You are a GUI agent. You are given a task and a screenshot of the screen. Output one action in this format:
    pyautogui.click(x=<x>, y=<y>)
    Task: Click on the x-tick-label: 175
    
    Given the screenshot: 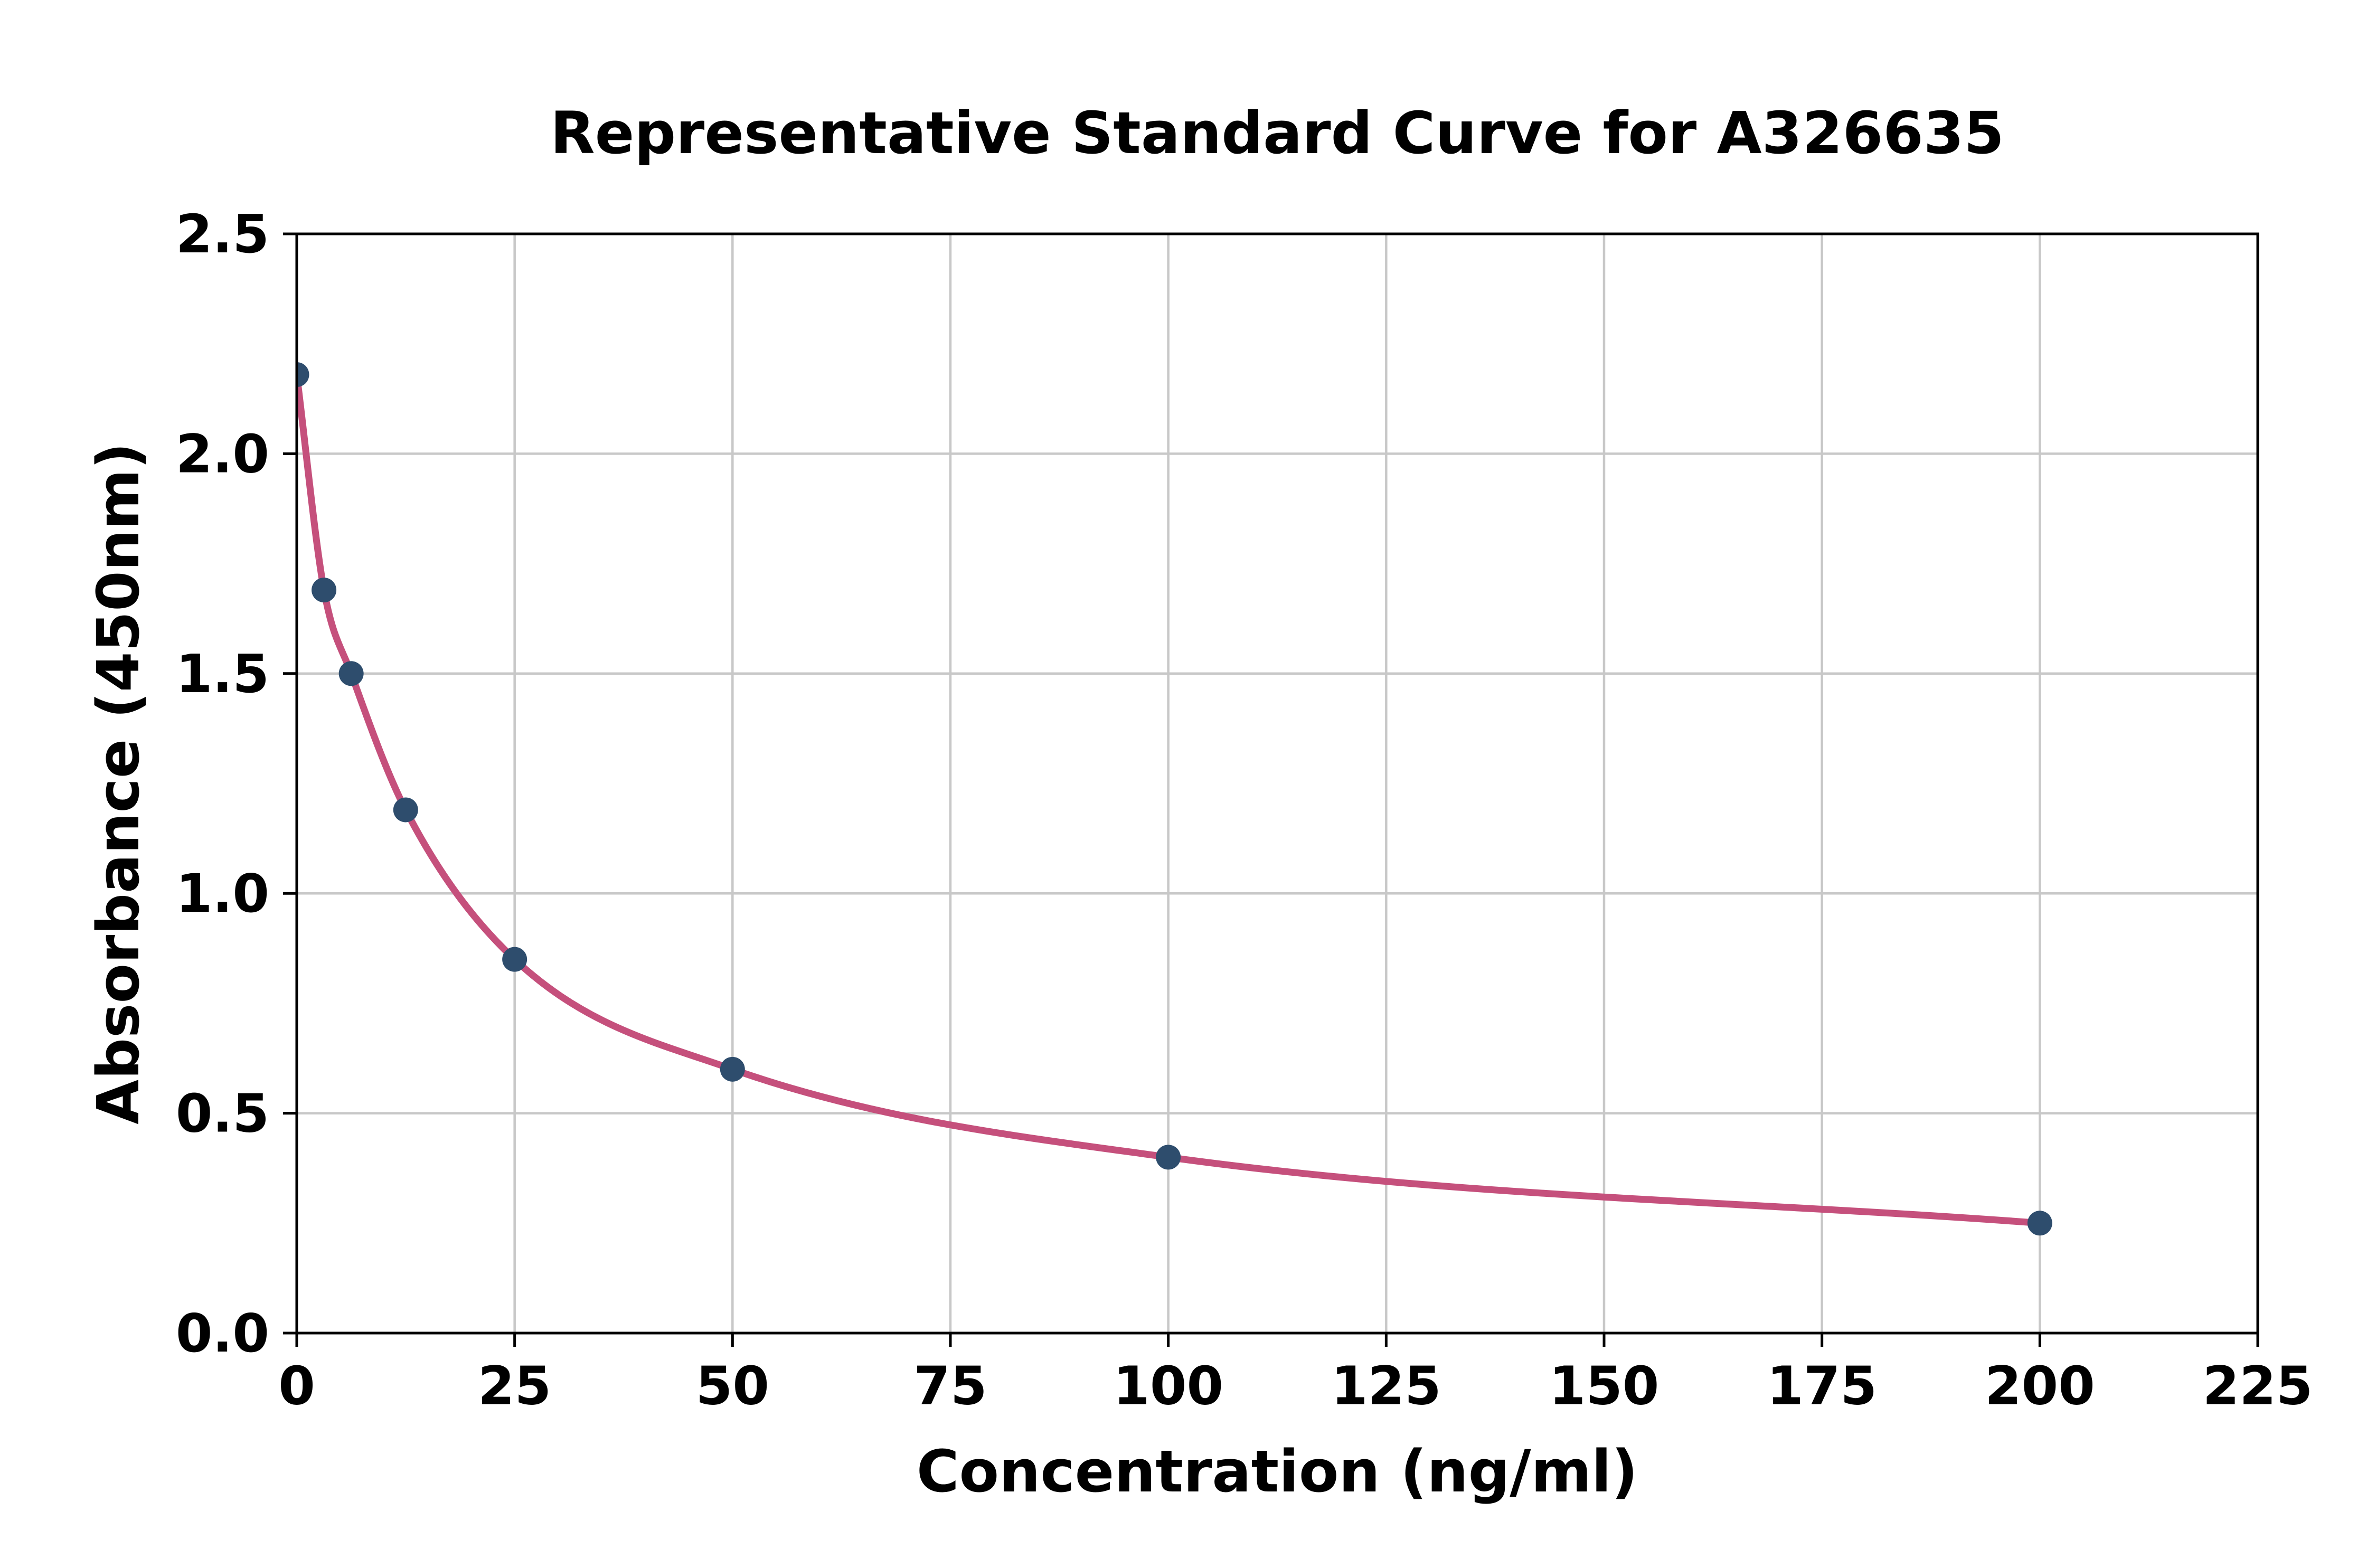 What is the action you would take?
    pyautogui.click(x=1822, y=1385)
    